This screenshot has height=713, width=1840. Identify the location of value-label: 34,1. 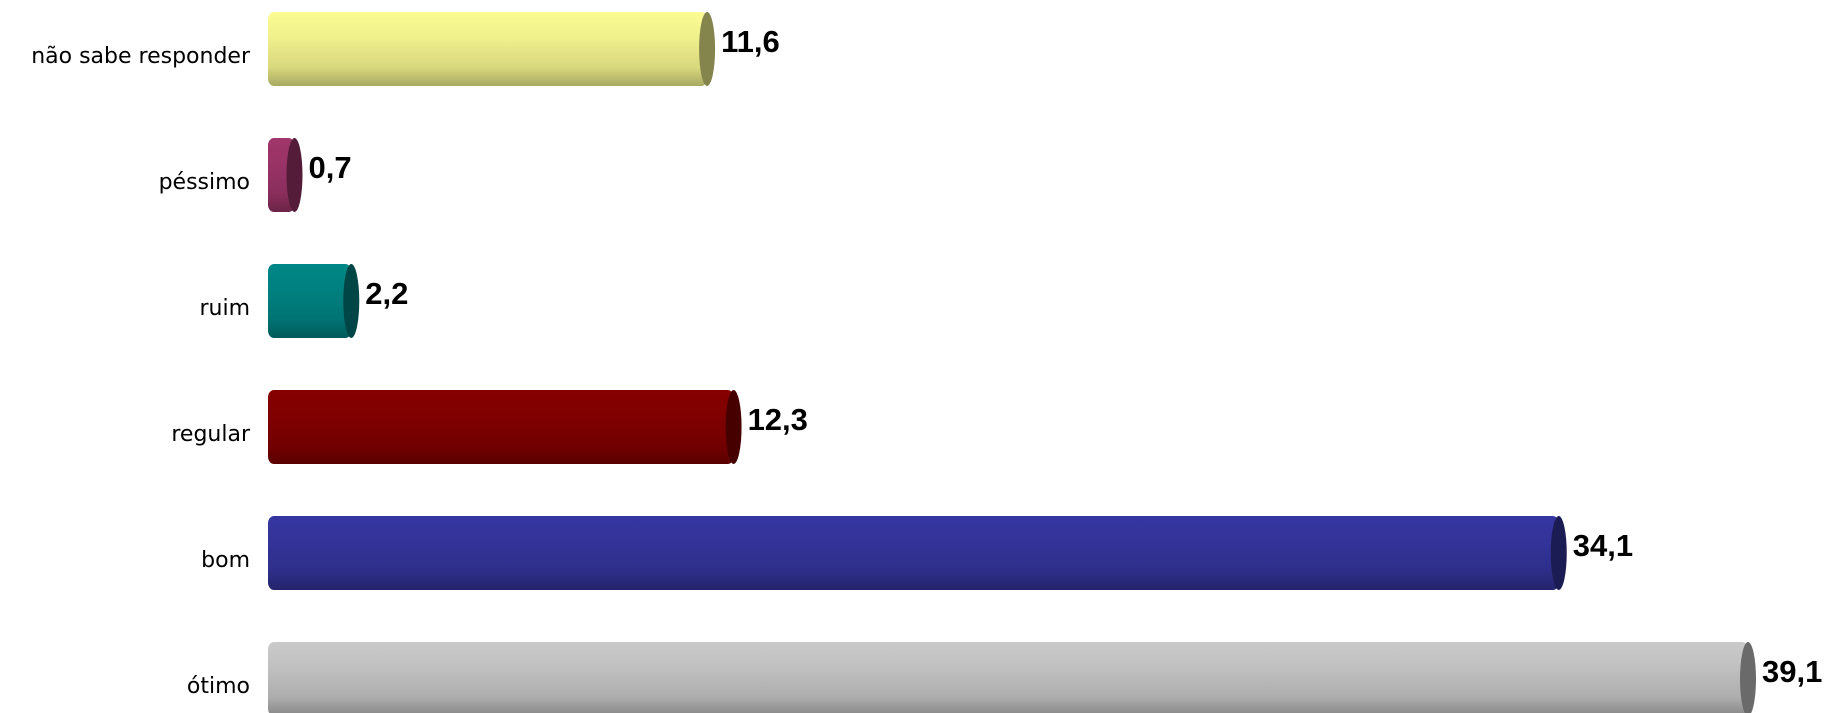
(1603, 545).